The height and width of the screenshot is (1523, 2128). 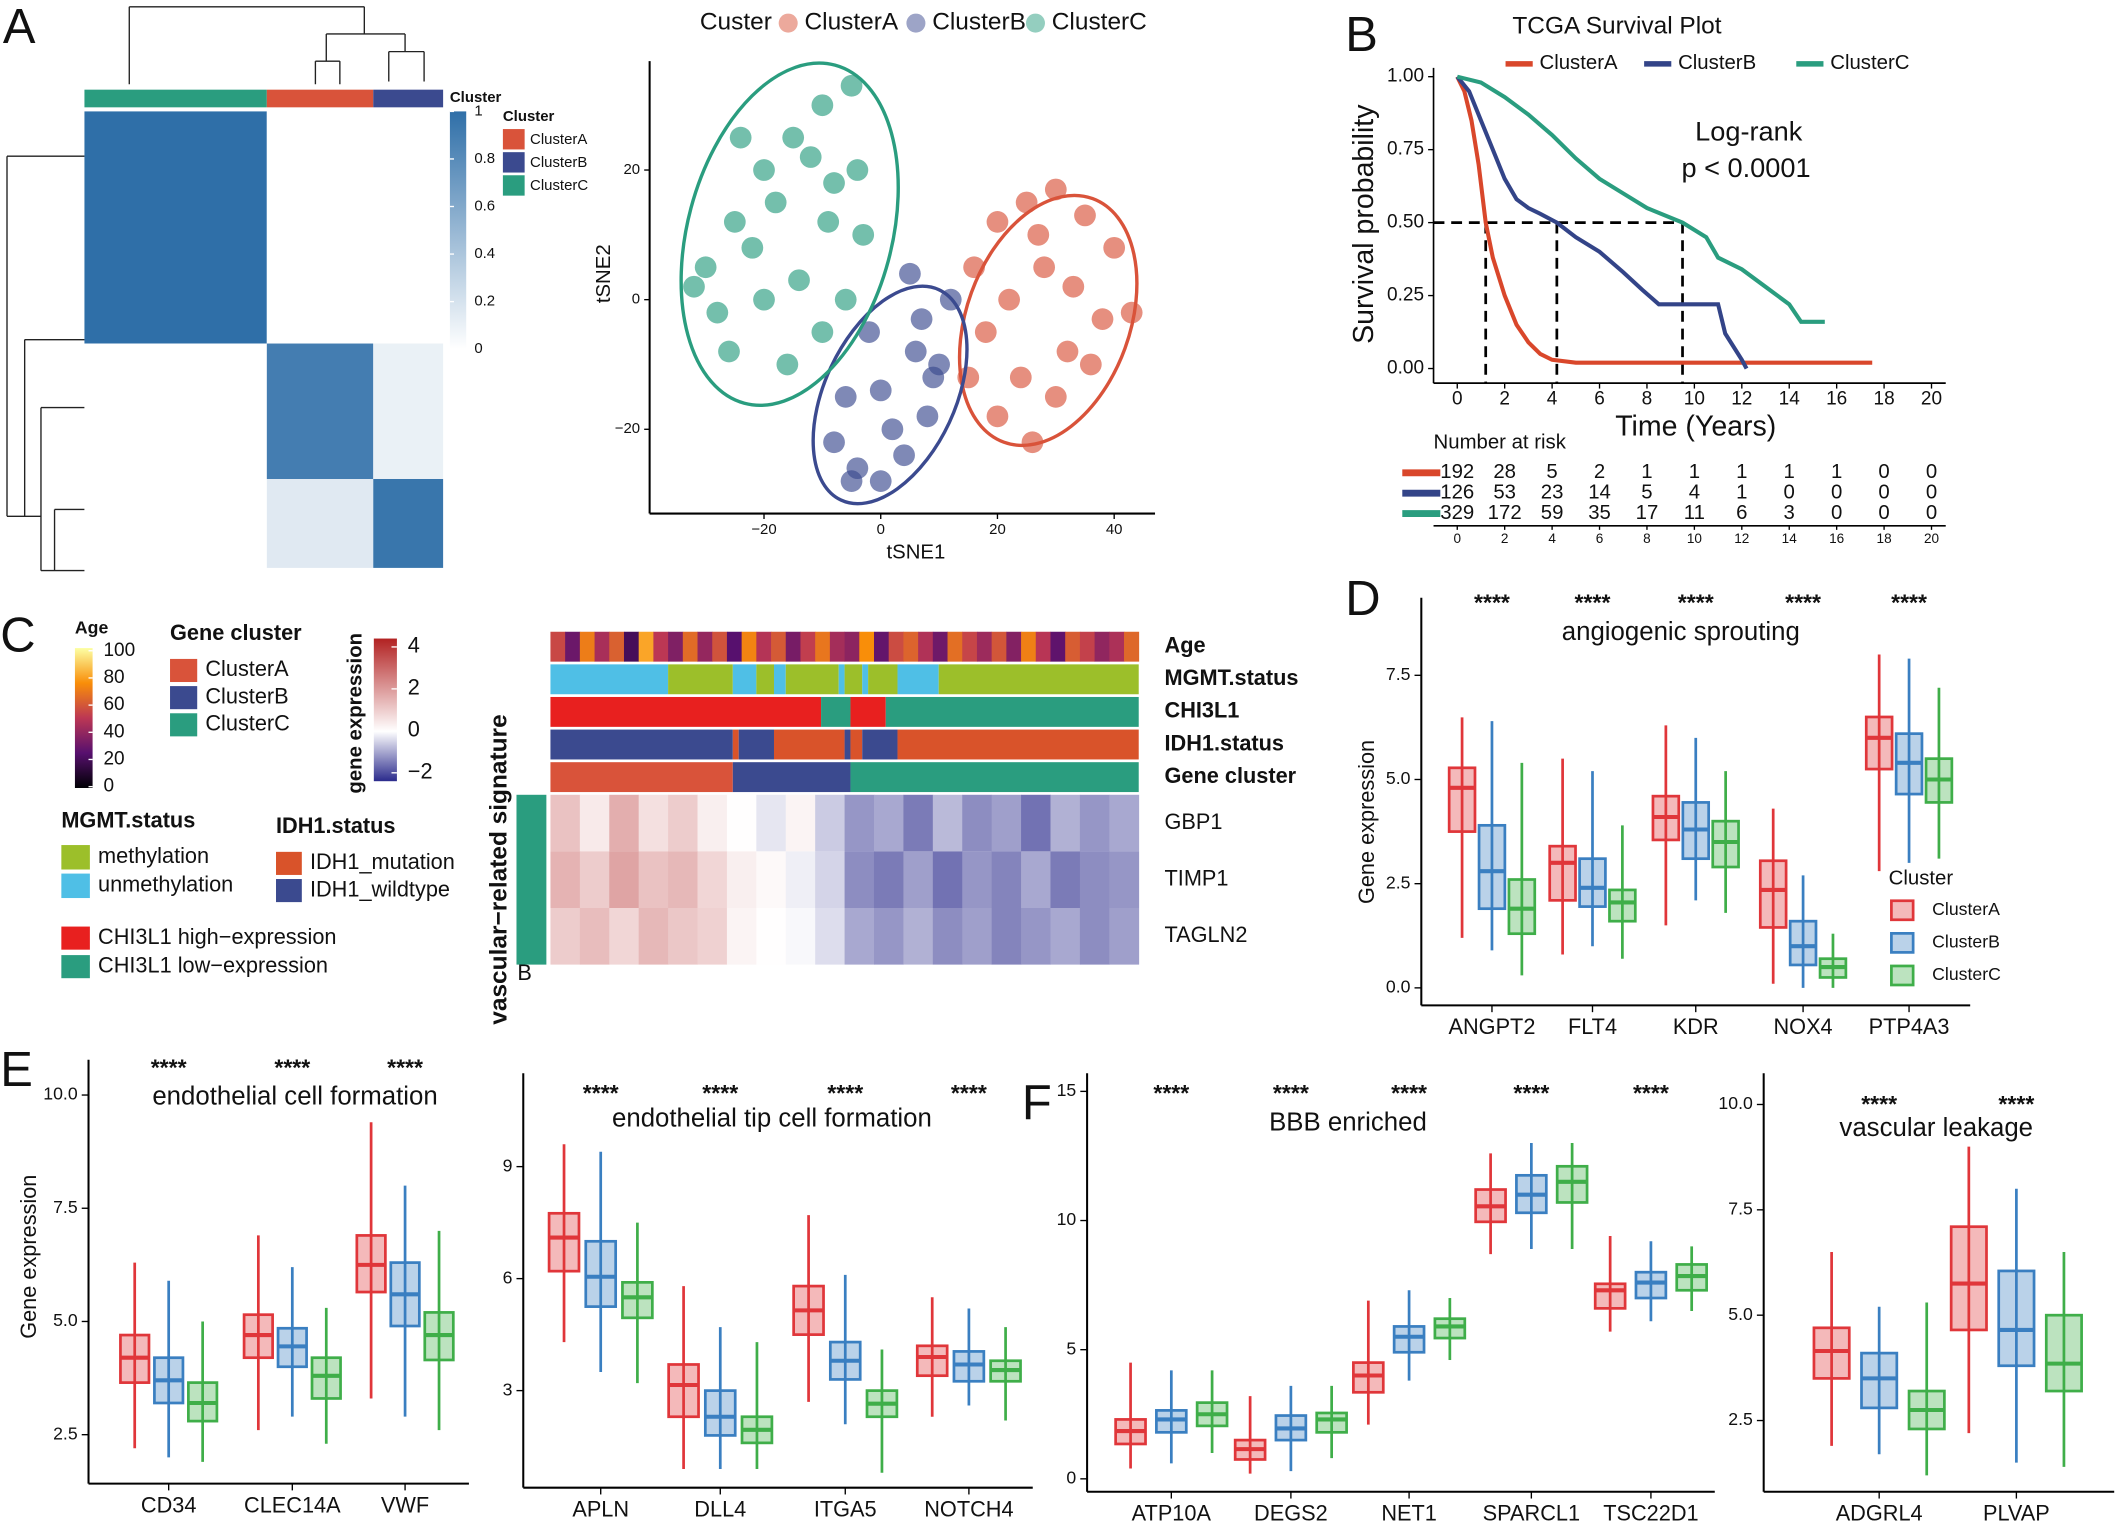 What do you see at coordinates (604, 273) in the screenshot?
I see `y-axis-title: tSNE2` at bounding box center [604, 273].